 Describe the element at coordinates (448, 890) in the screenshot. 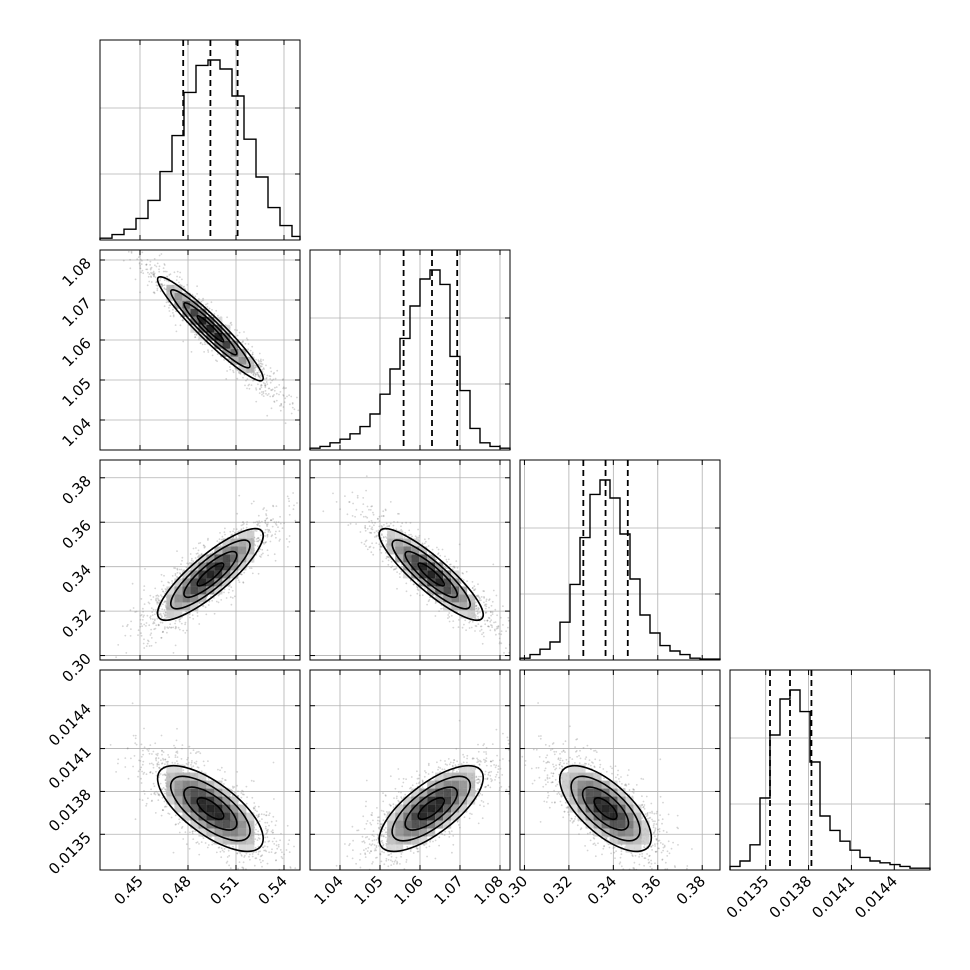

I see `x-tick-label: 1.07` at that location.